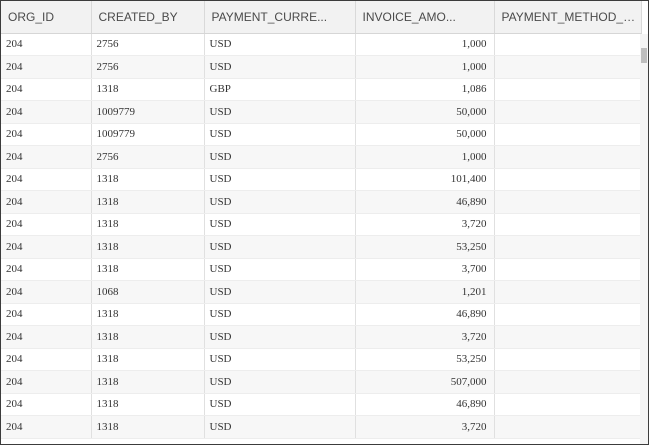 Image resolution: width=649 pixels, height=445 pixels. Describe the element at coordinates (644, 239) in the screenshot. I see `vertical-scrollbar` at that location.